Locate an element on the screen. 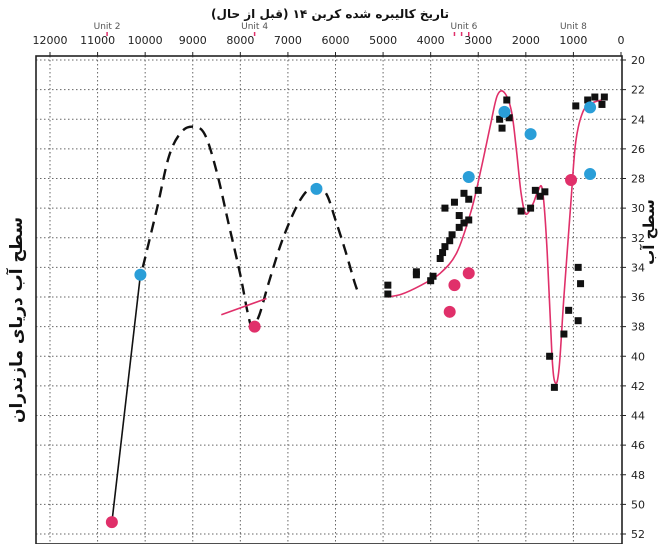 This screenshot has width=668, height=544. y-tick-label: 38 is located at coordinates (638, 327).